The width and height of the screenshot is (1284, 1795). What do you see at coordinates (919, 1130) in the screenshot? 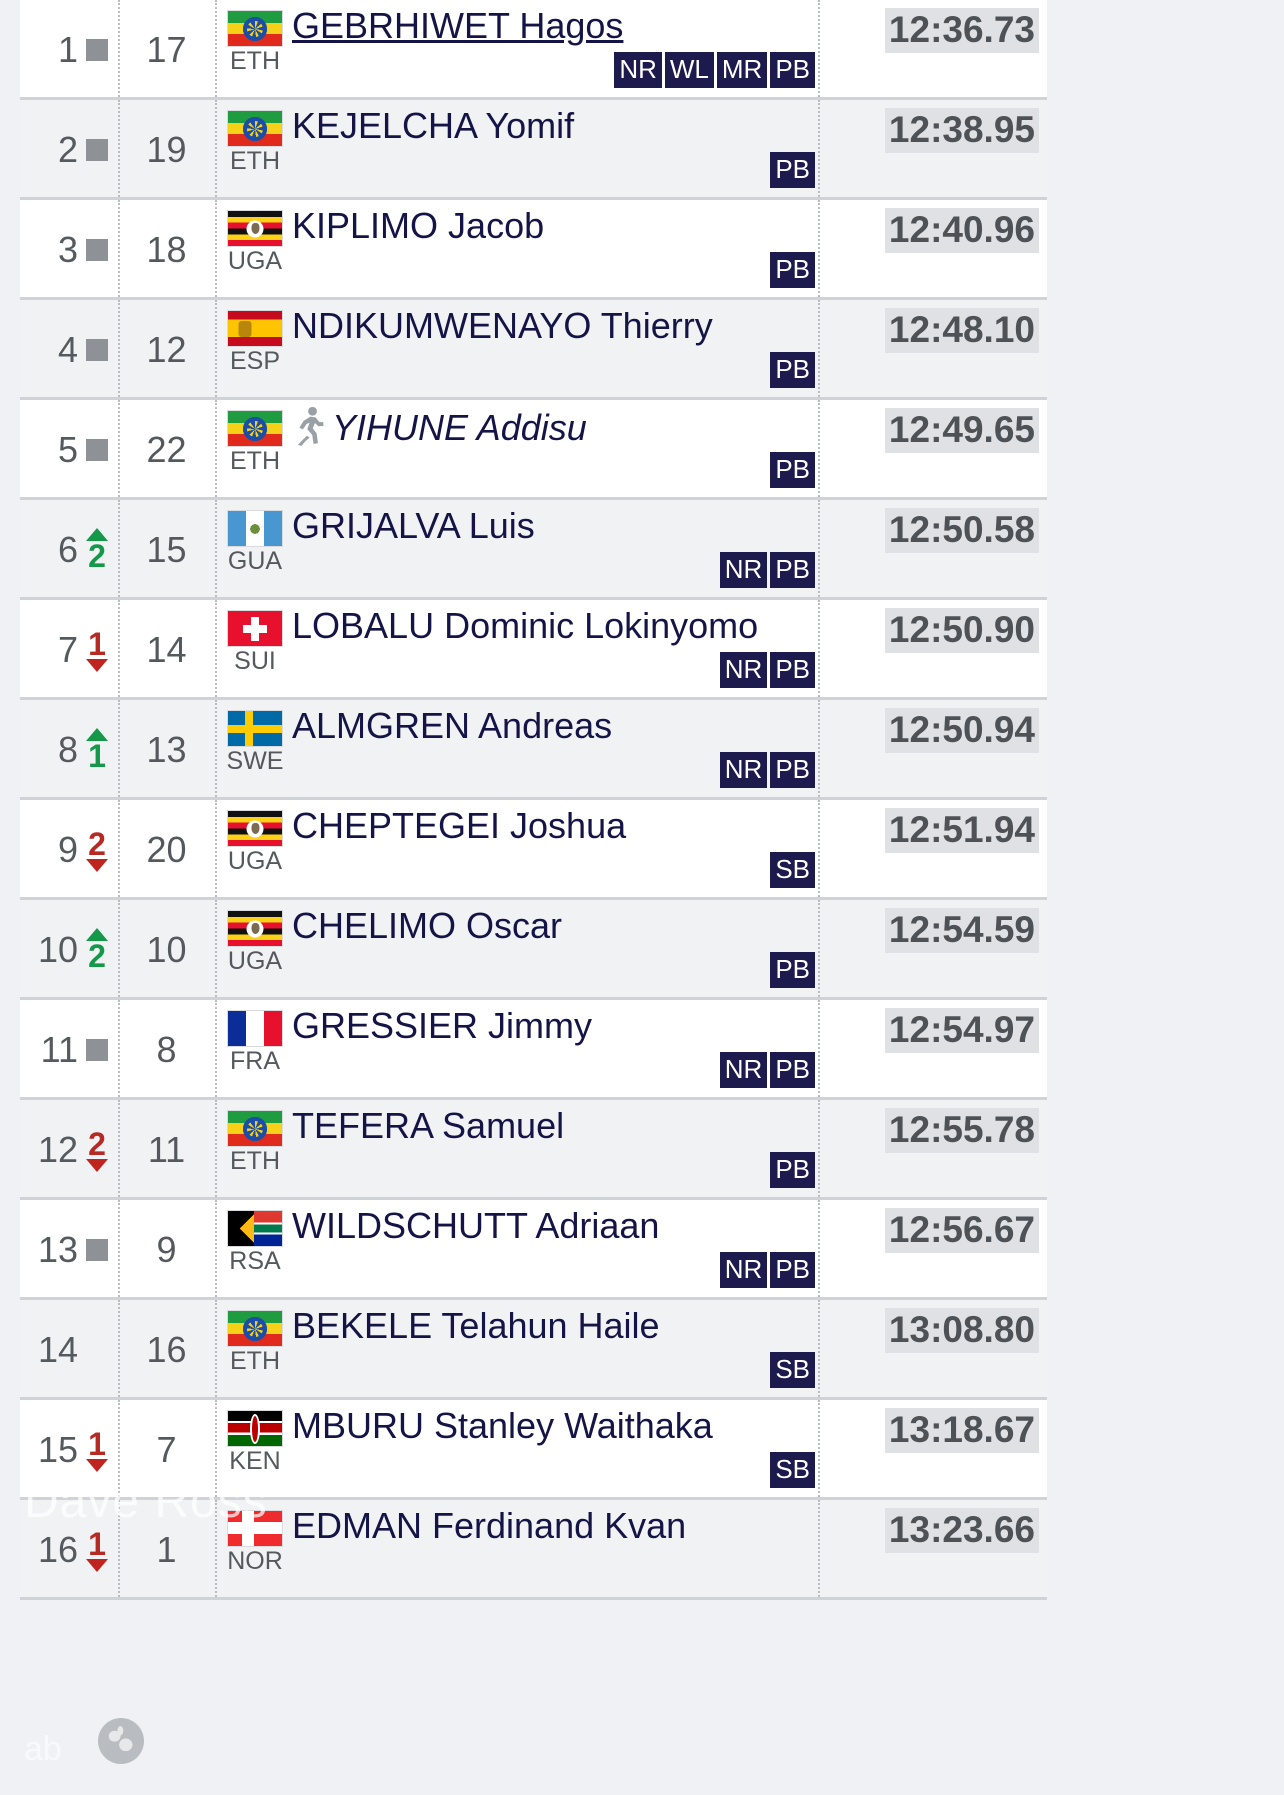
I see `result-time-cell: 12:55.78` at bounding box center [919, 1130].